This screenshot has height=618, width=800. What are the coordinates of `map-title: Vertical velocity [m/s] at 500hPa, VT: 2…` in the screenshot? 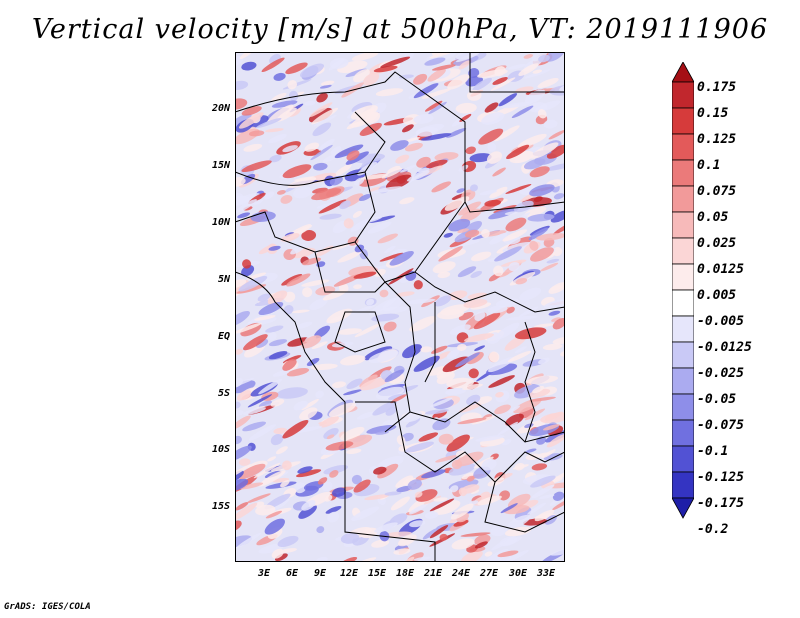 It's located at (400, 29).